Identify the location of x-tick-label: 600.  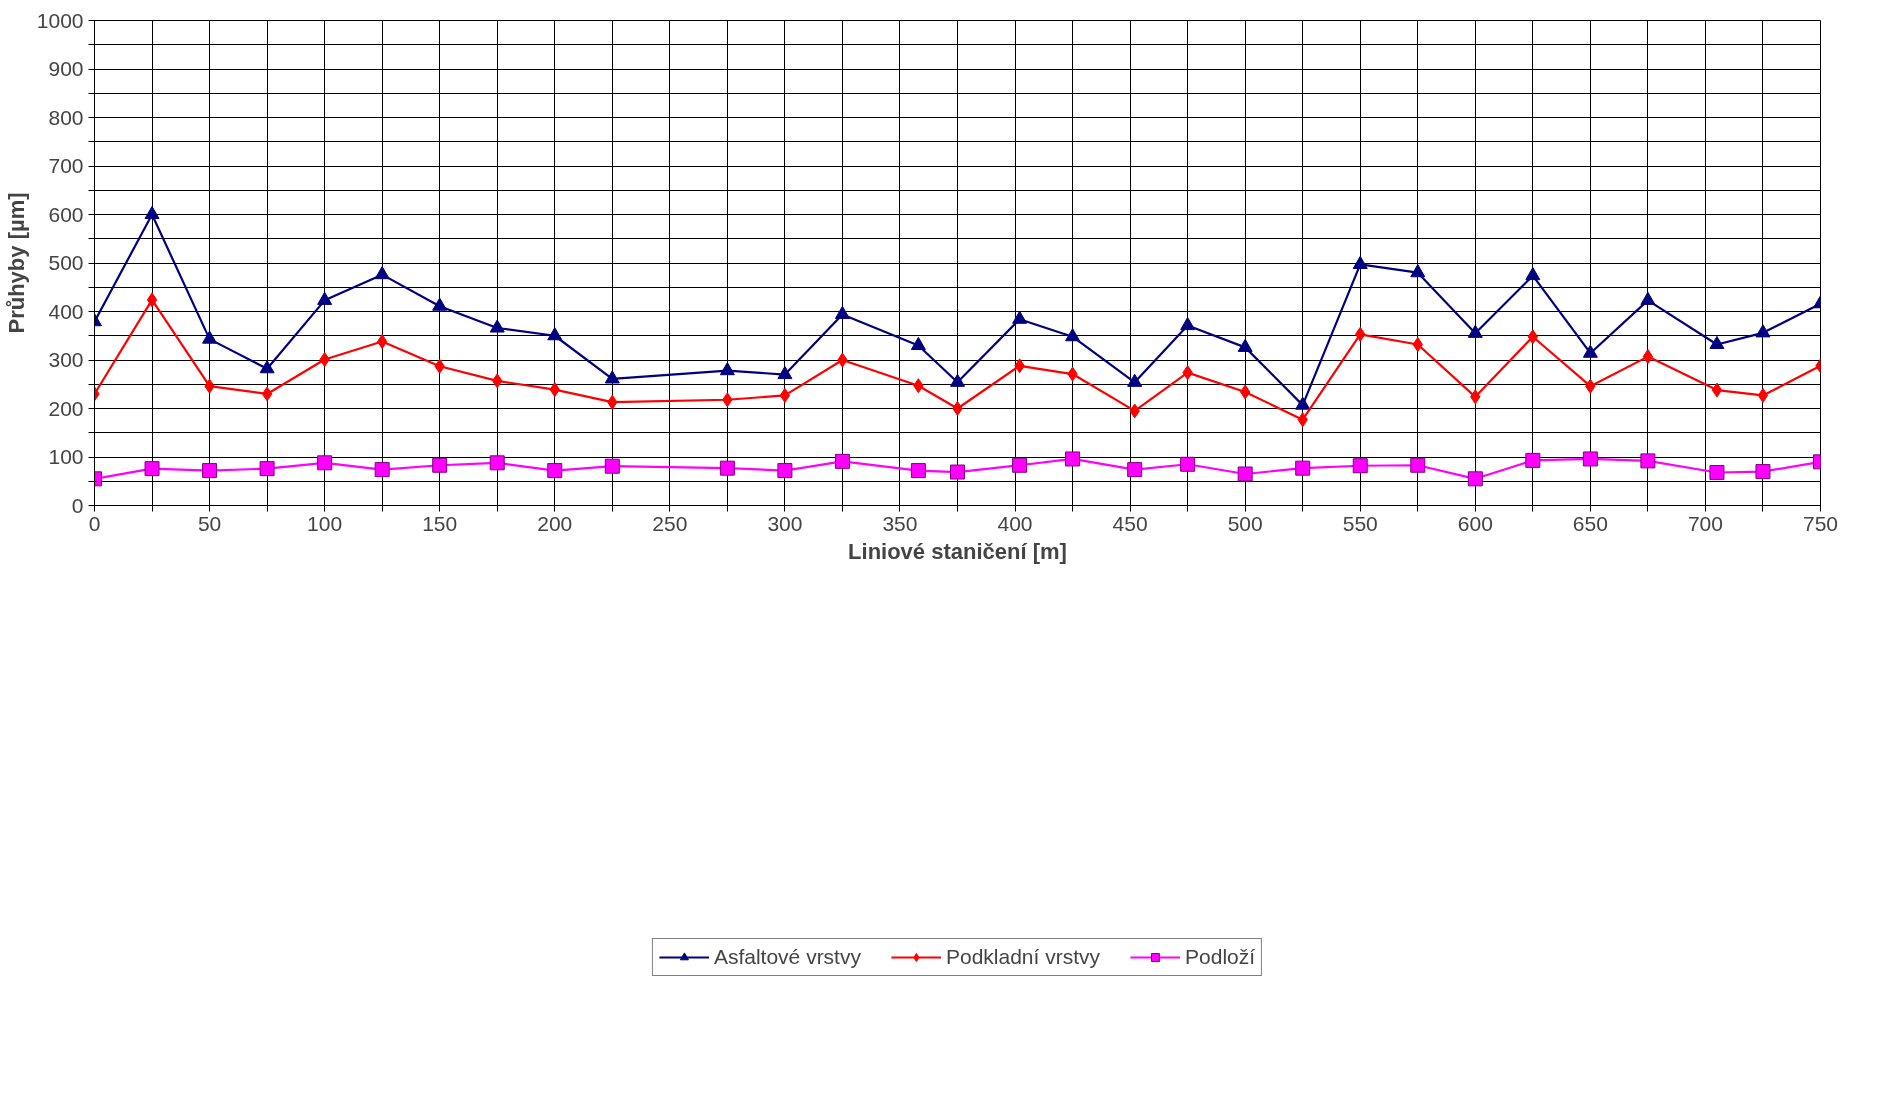
(1475, 523).